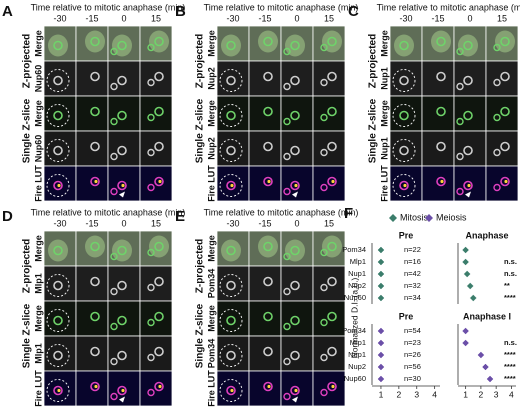 The image size is (520, 410). Describe the element at coordinates (434, 394) in the screenshot. I see `x-tick-label: 4` at that location.